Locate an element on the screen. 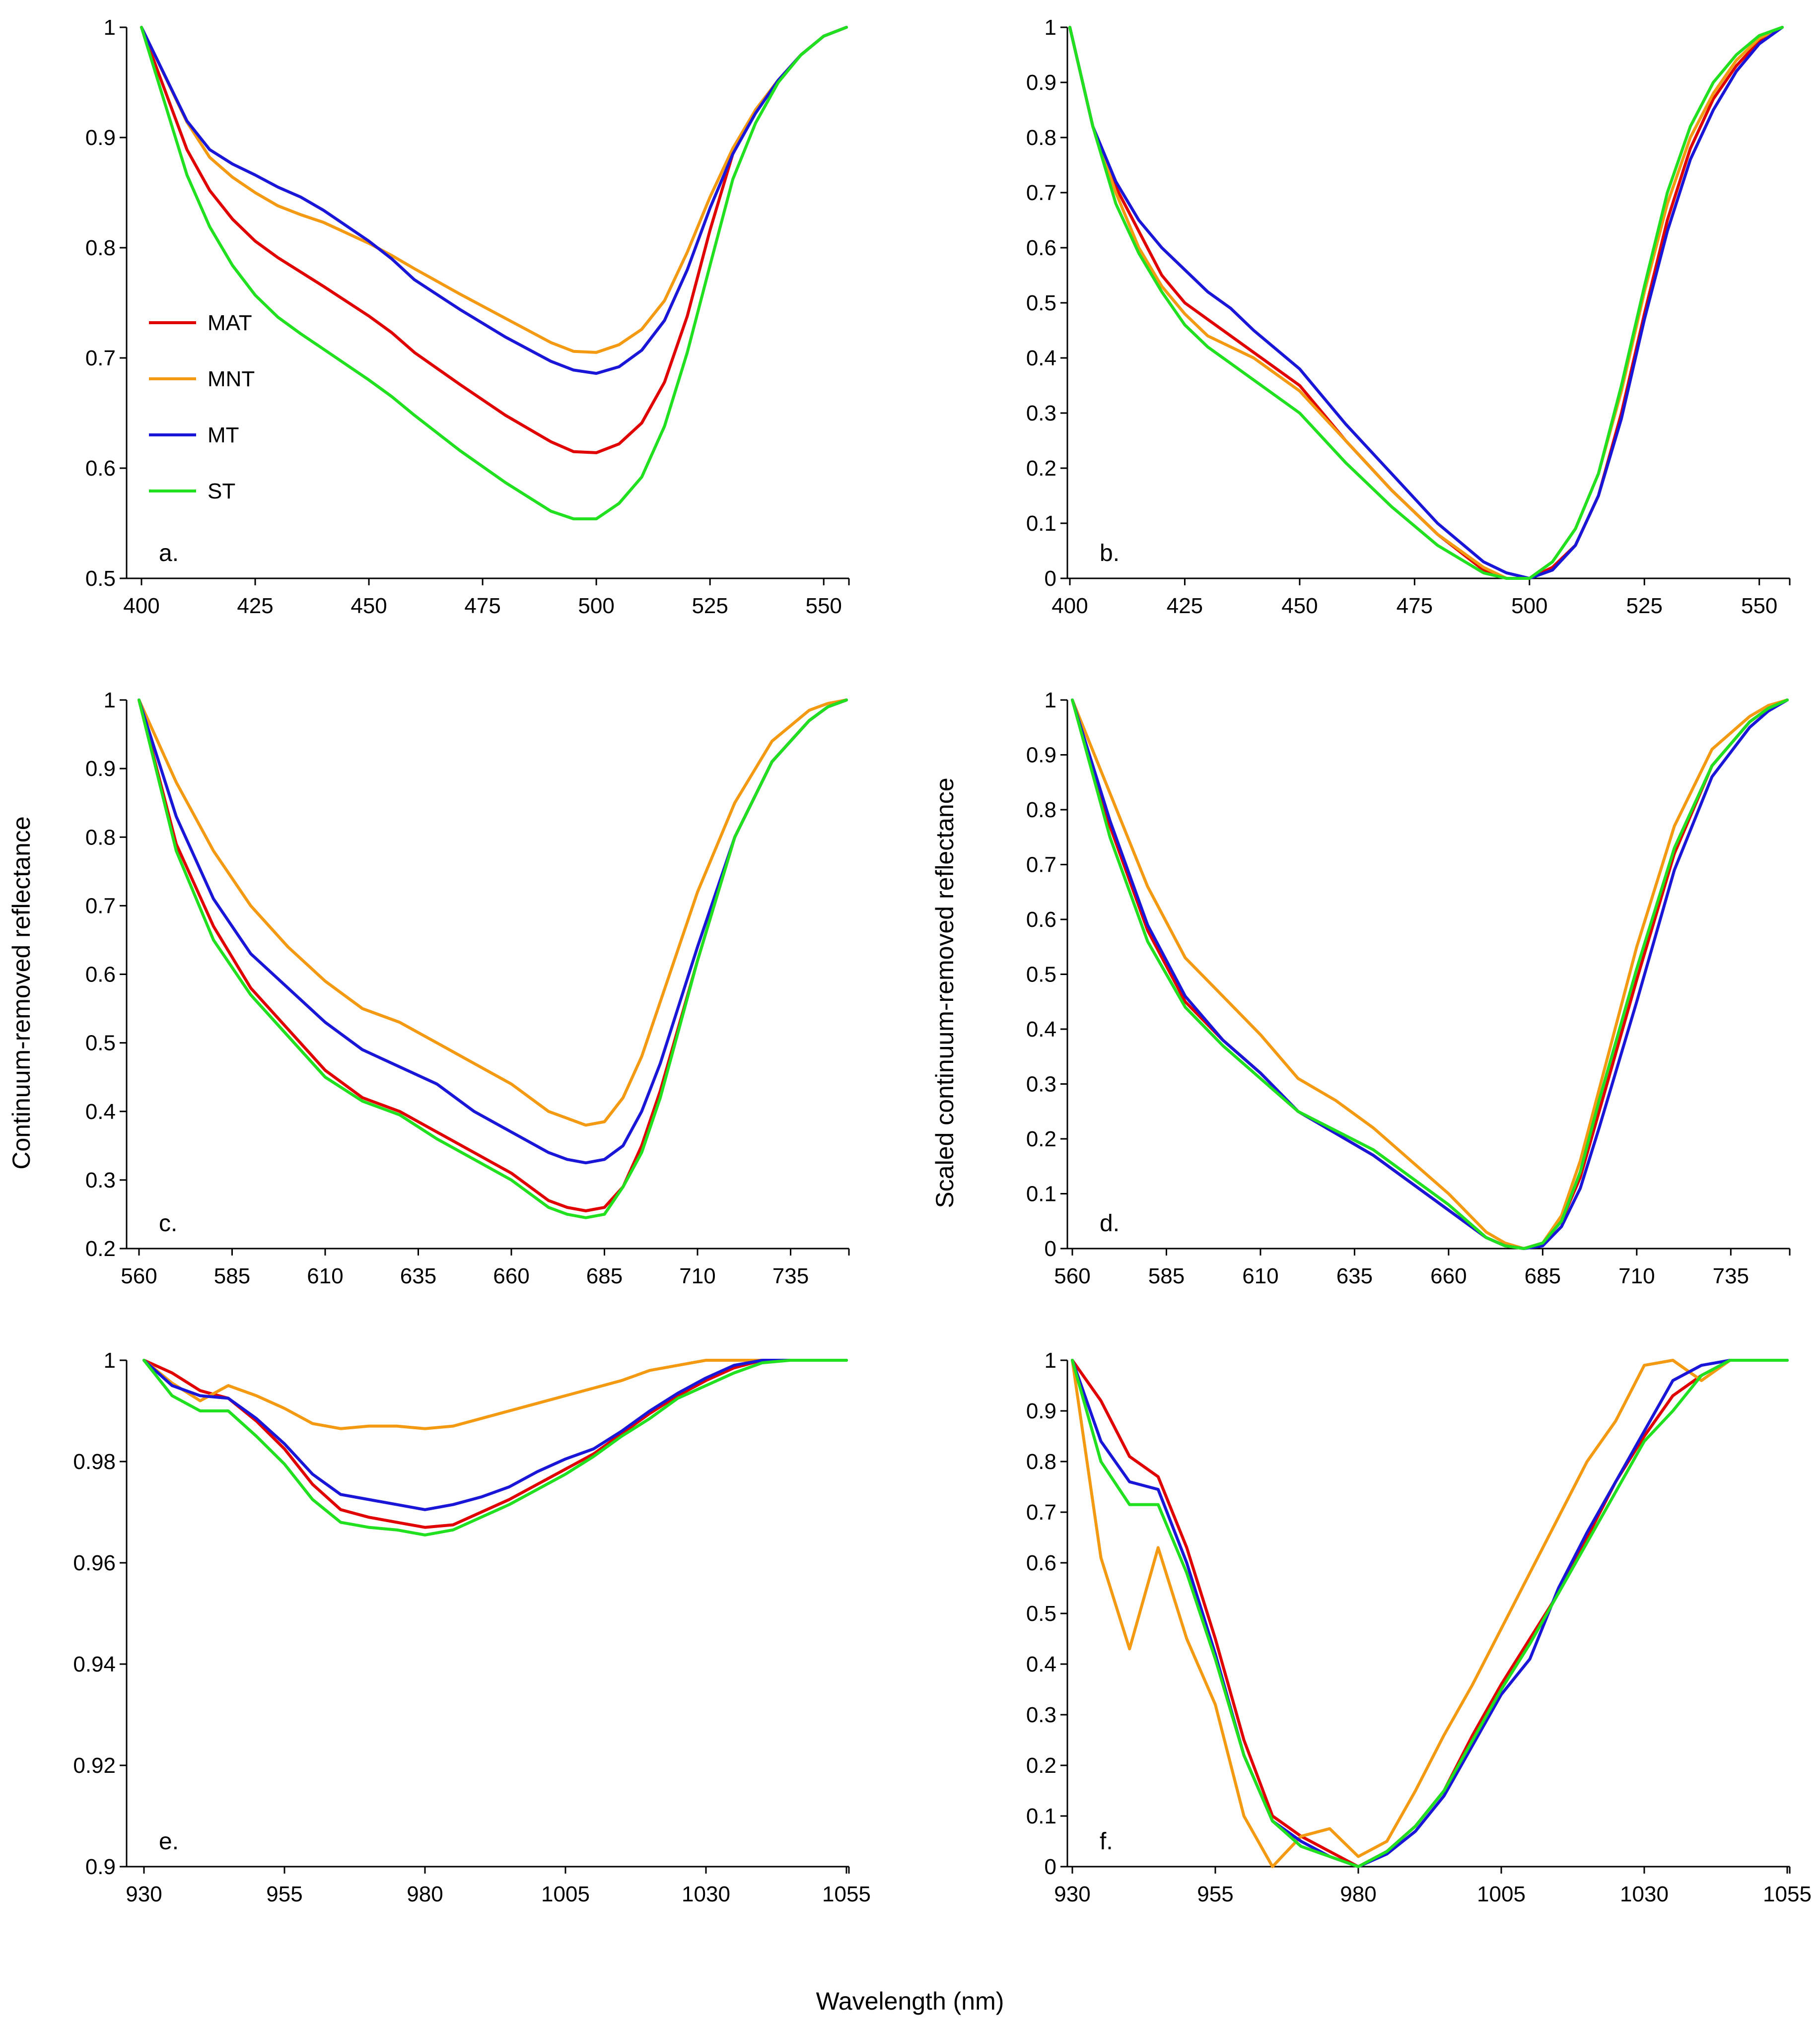 This screenshot has height=2026, width=1820. panel-letter: e. is located at coordinates (169, 1842).